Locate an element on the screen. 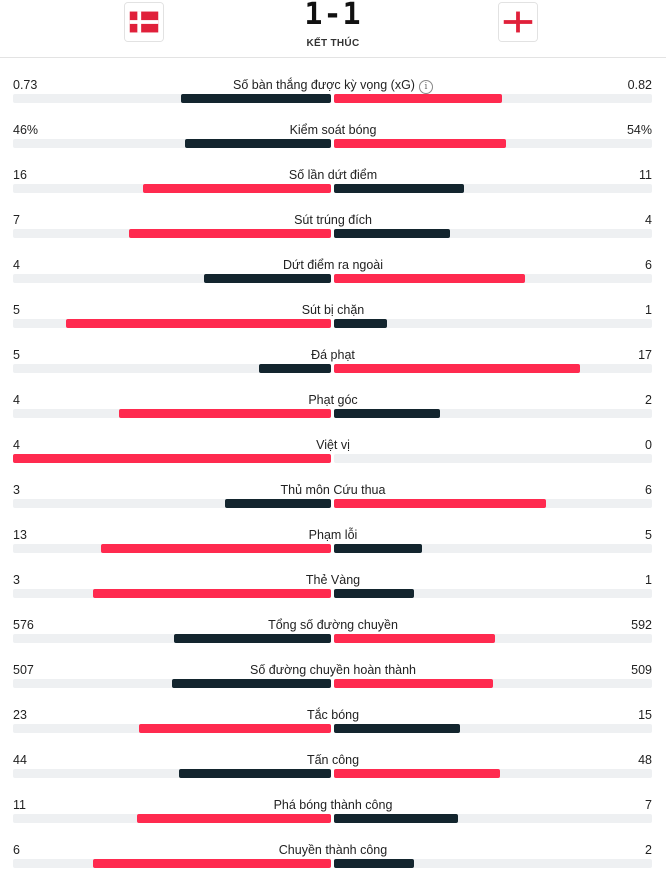 Image resolution: width=666 pixels, height=888 pixels. stat-label-text: Thẻ Vàng is located at coordinates (333, 580).